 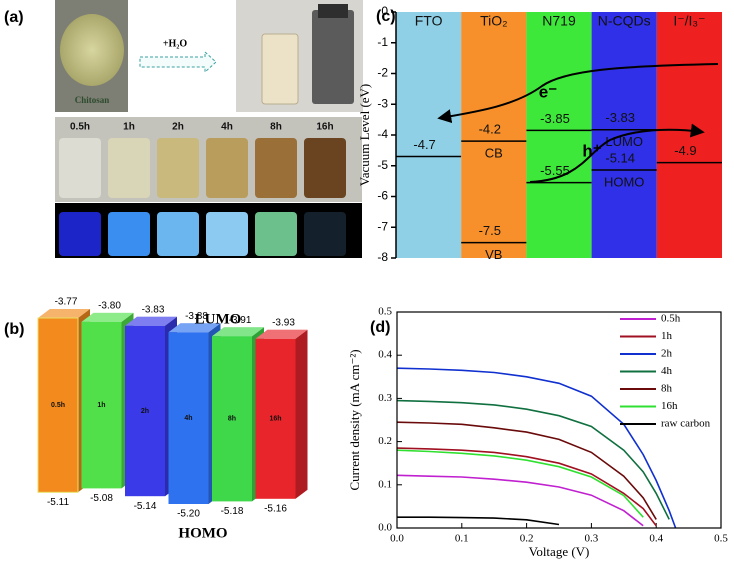 What do you see at coordinates (80, 127) in the screenshot?
I see `time-label: 0.5h` at bounding box center [80, 127].